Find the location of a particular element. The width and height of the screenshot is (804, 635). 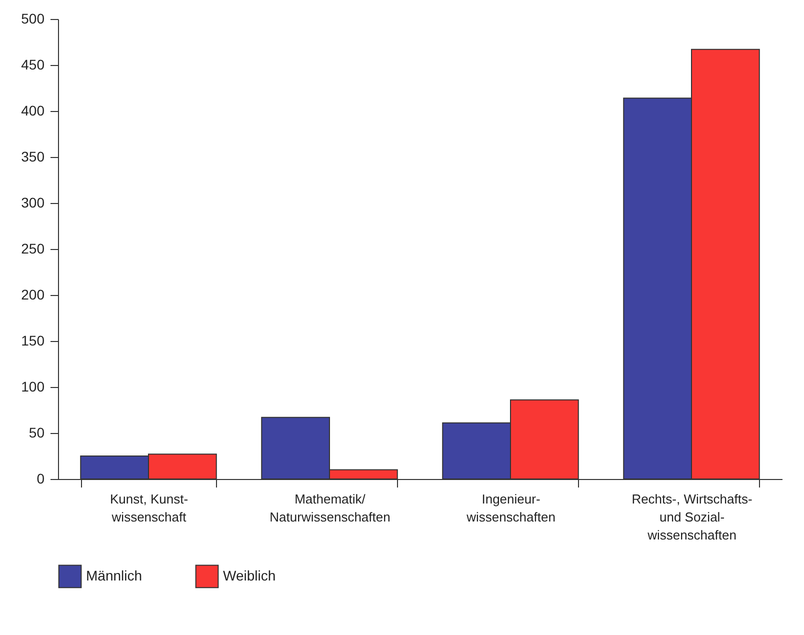

x-tick-label: Rechts-, Wirtschafts- und Sozial- wissenschaften is located at coordinates (692, 517).